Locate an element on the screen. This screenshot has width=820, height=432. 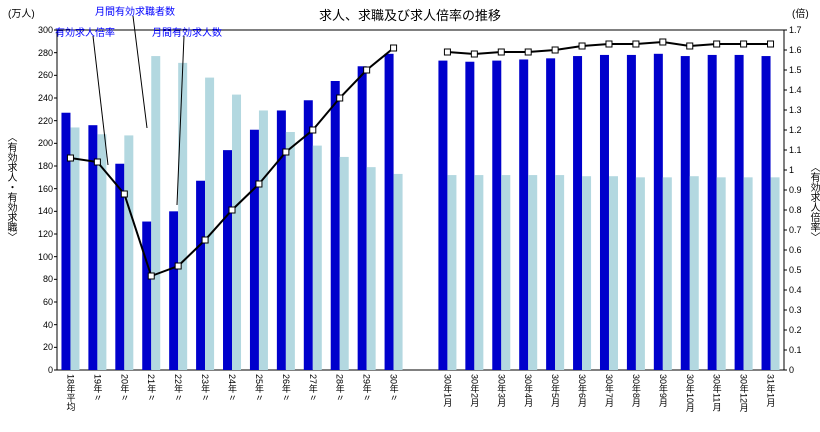
left-axis-tick-label: 240 is located at coordinates (45, 98).